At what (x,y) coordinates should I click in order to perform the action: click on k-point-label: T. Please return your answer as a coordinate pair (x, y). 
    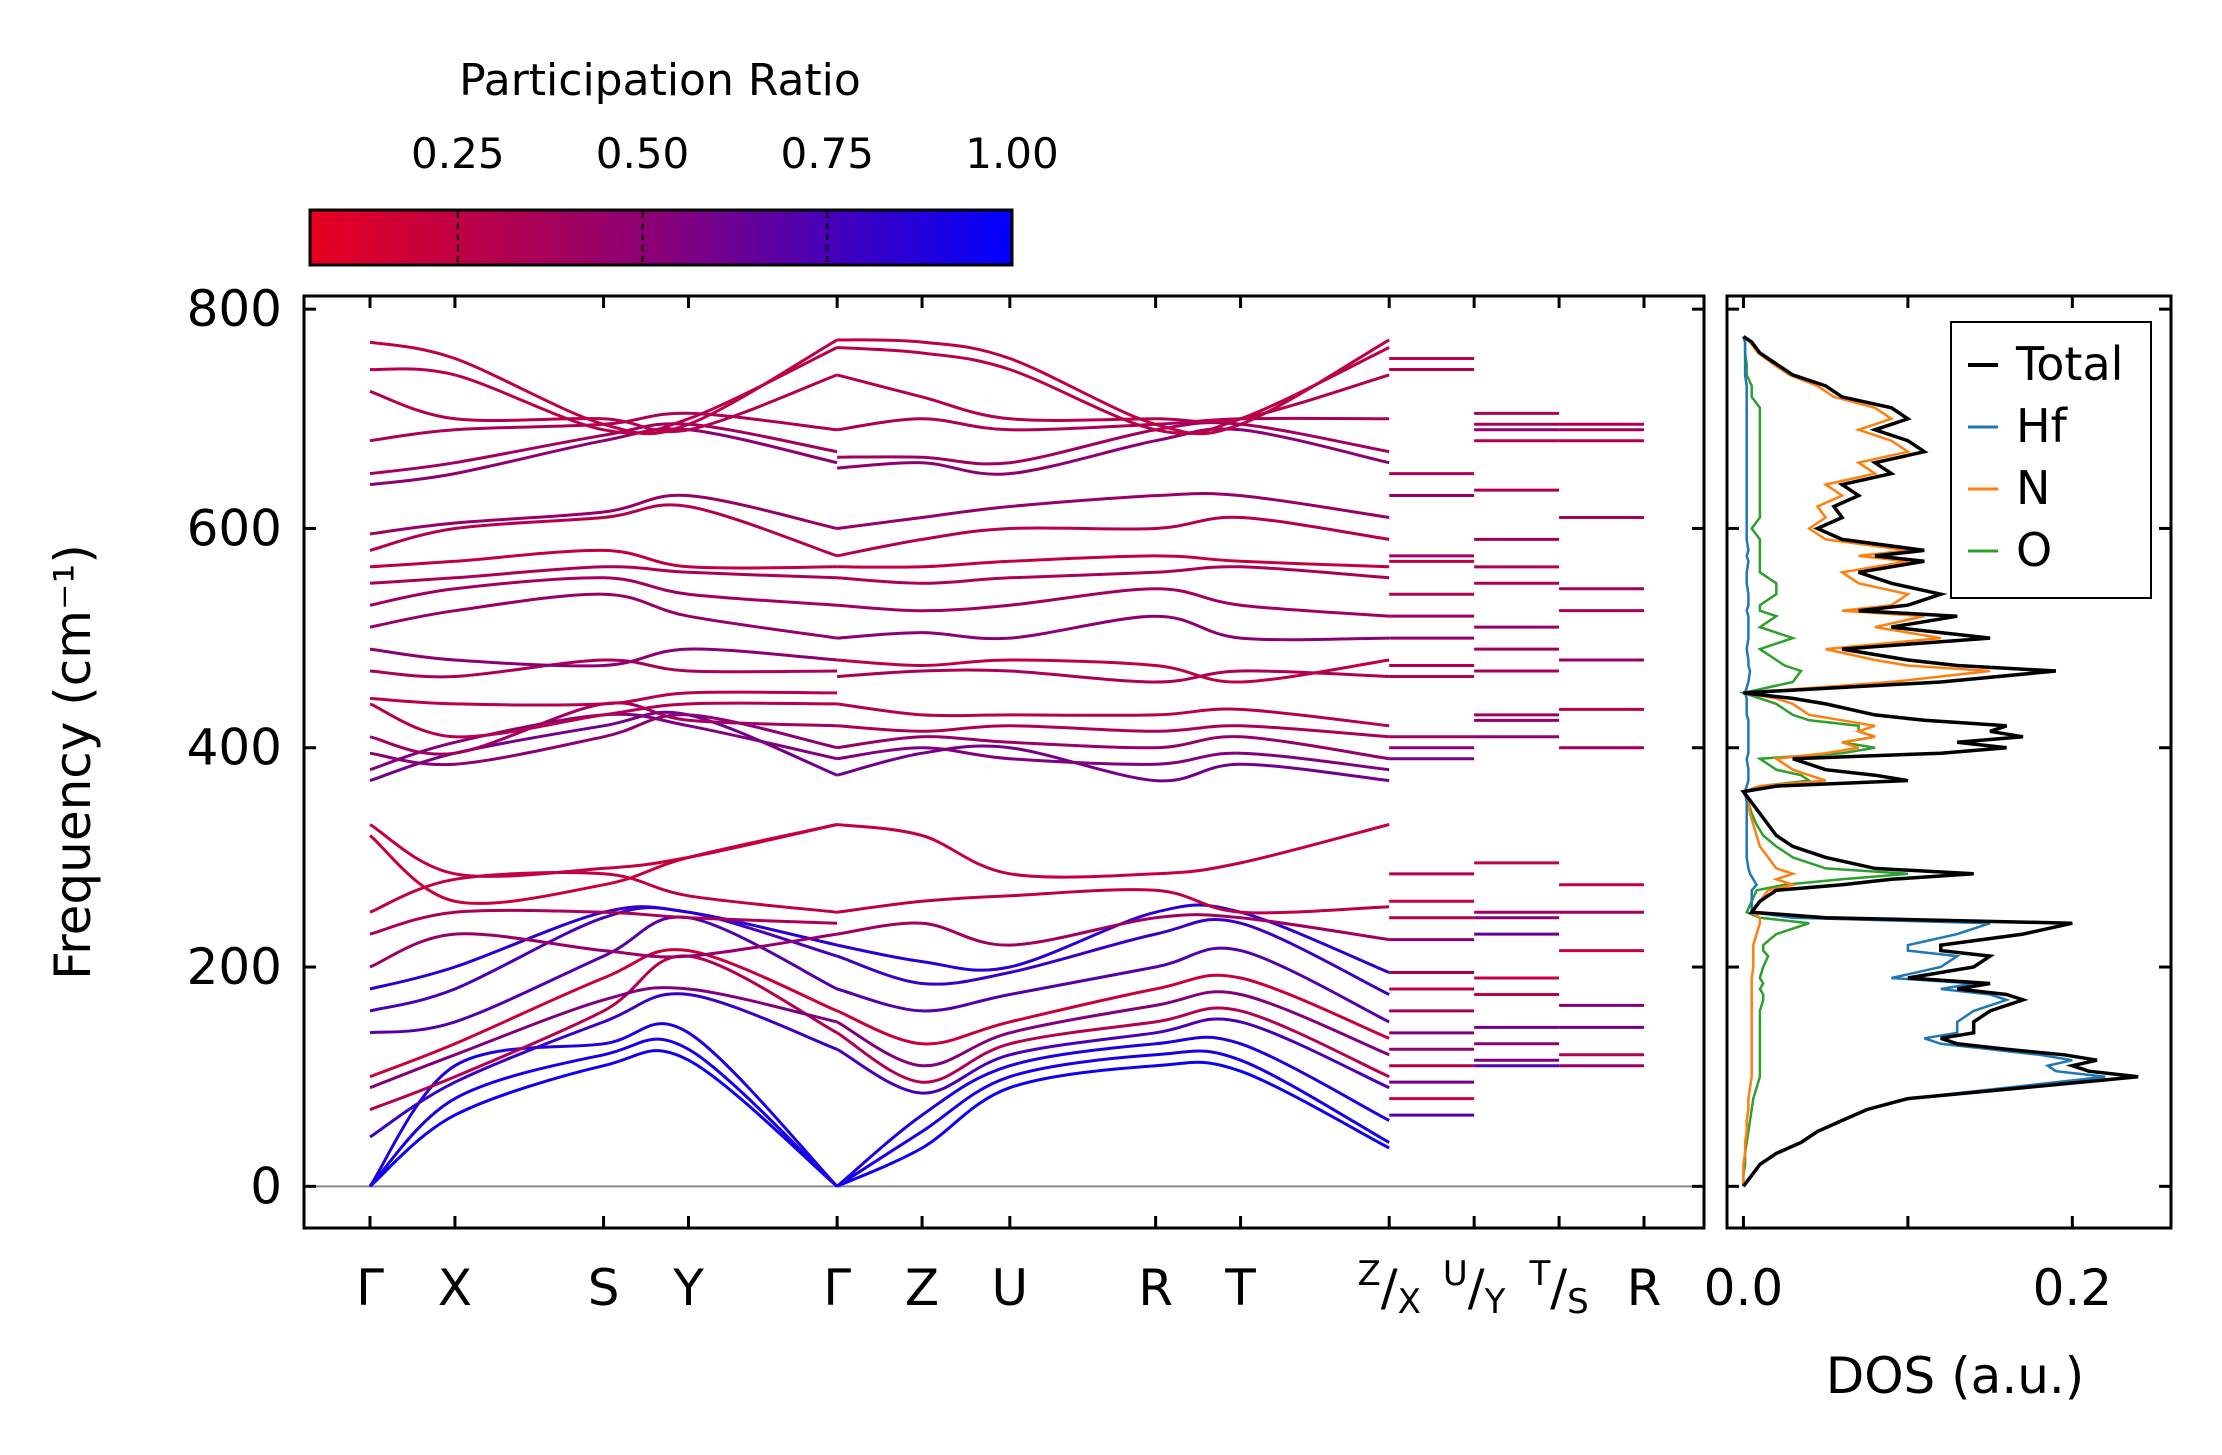
    Looking at the image, I should click on (1240, 1288).